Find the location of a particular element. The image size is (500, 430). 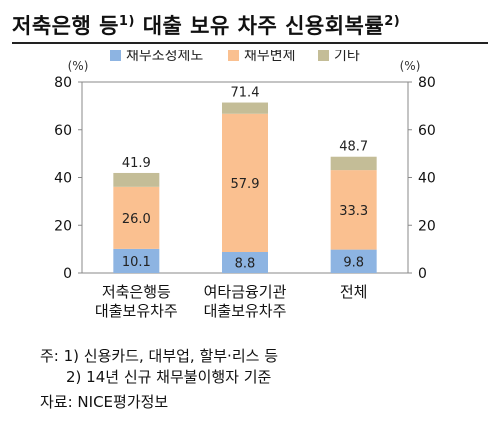

legend-label: 채무변제 is located at coordinates (270, 57).